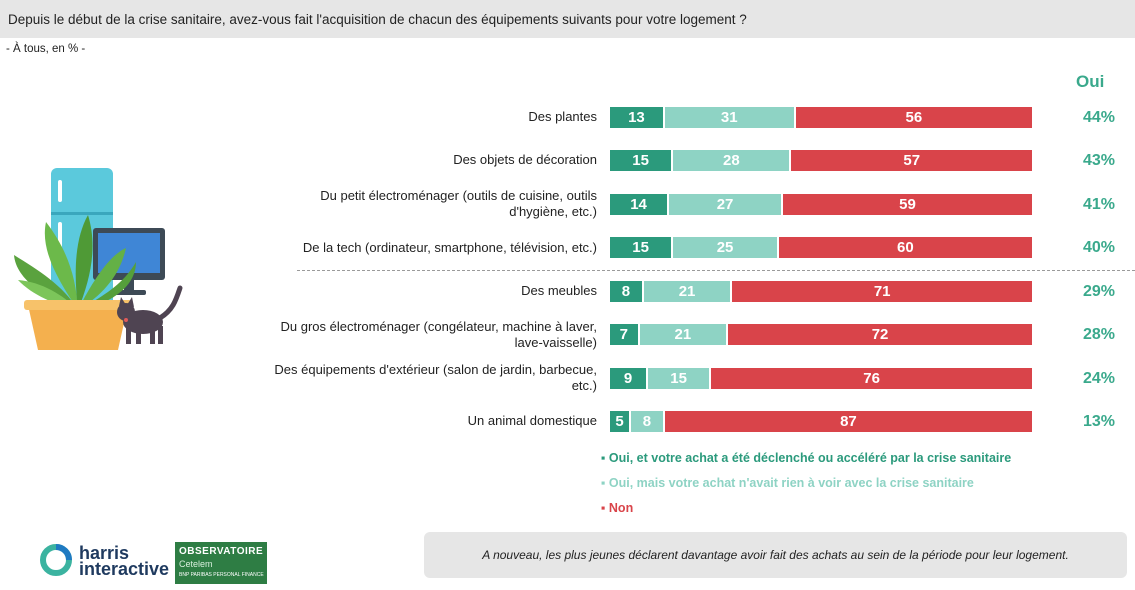 This screenshot has height=590, width=1135. Describe the element at coordinates (732, 160) in the screenshot. I see `bar-segment-oui-sans-lien: 28` at that location.